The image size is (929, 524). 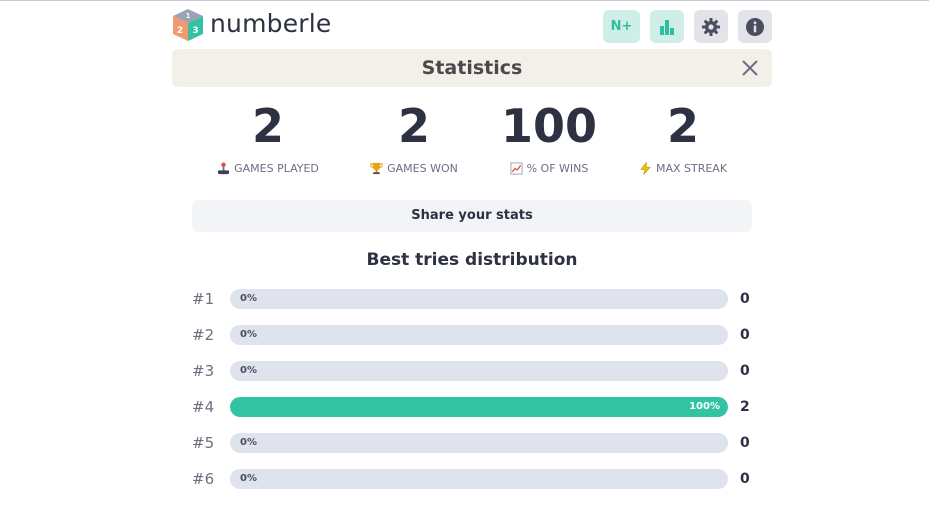 What do you see at coordinates (203, 335) in the screenshot?
I see `row-label: #2` at bounding box center [203, 335].